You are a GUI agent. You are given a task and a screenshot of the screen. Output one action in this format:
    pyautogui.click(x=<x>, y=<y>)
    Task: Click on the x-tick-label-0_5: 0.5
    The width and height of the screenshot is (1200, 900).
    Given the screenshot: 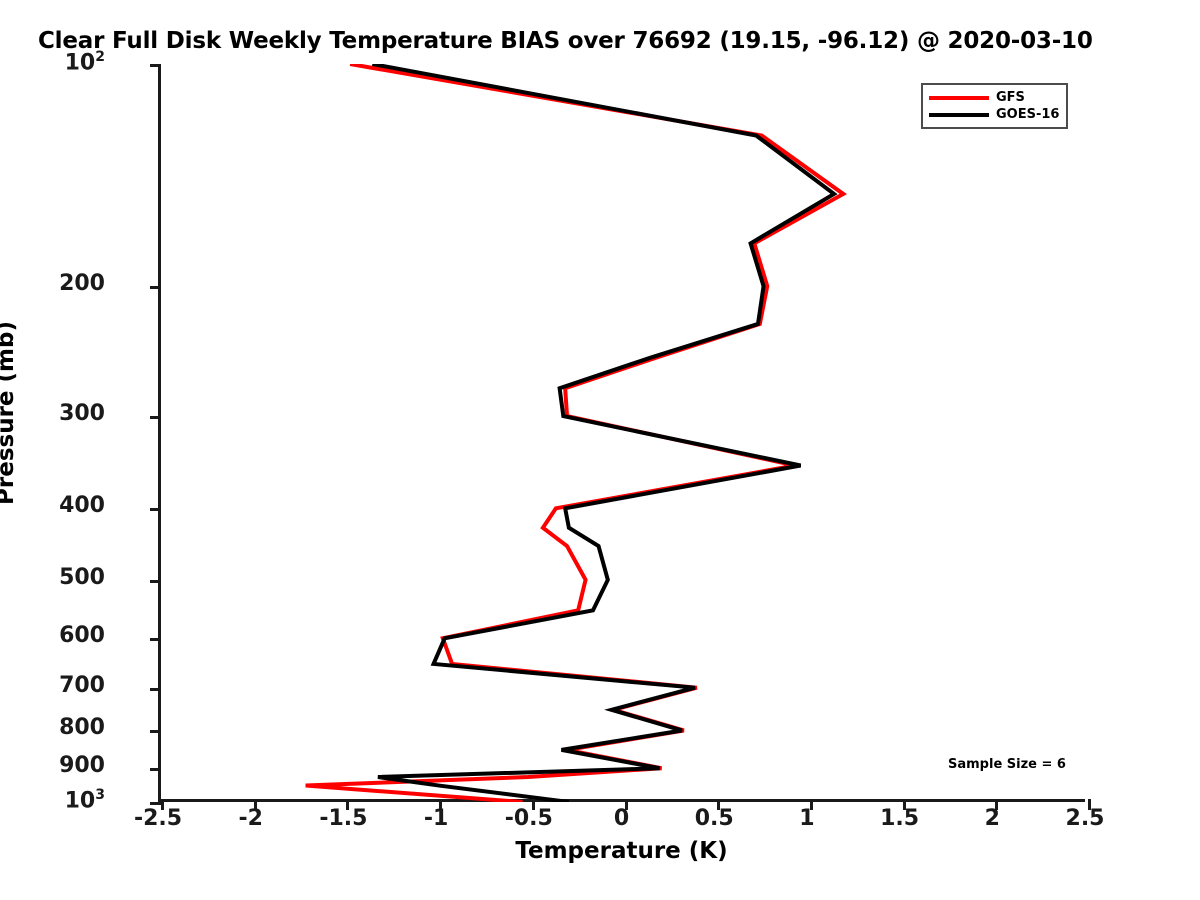 What is the action you would take?
    pyautogui.click(x=714, y=818)
    